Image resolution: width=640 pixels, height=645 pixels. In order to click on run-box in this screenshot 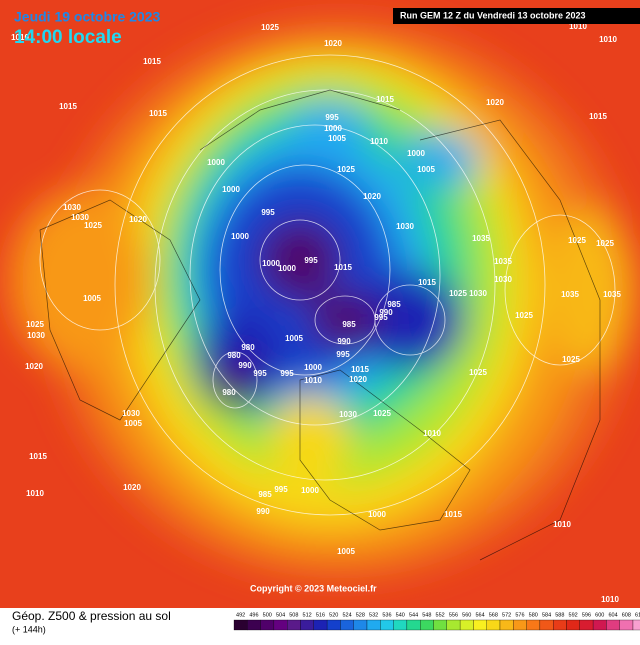, I will do `click(516, 16)`.